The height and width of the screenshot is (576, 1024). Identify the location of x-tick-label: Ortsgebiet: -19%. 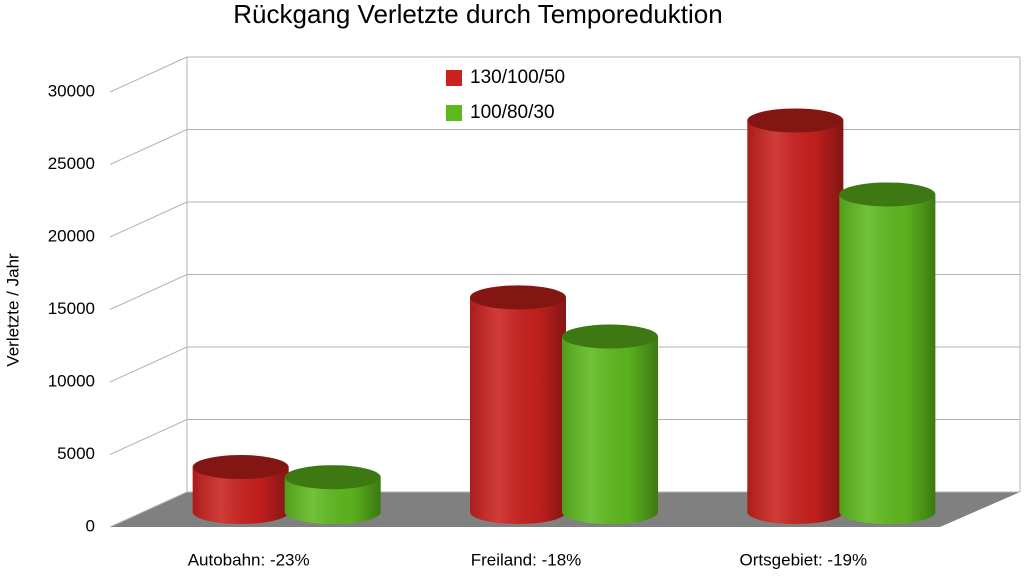
(804, 559).